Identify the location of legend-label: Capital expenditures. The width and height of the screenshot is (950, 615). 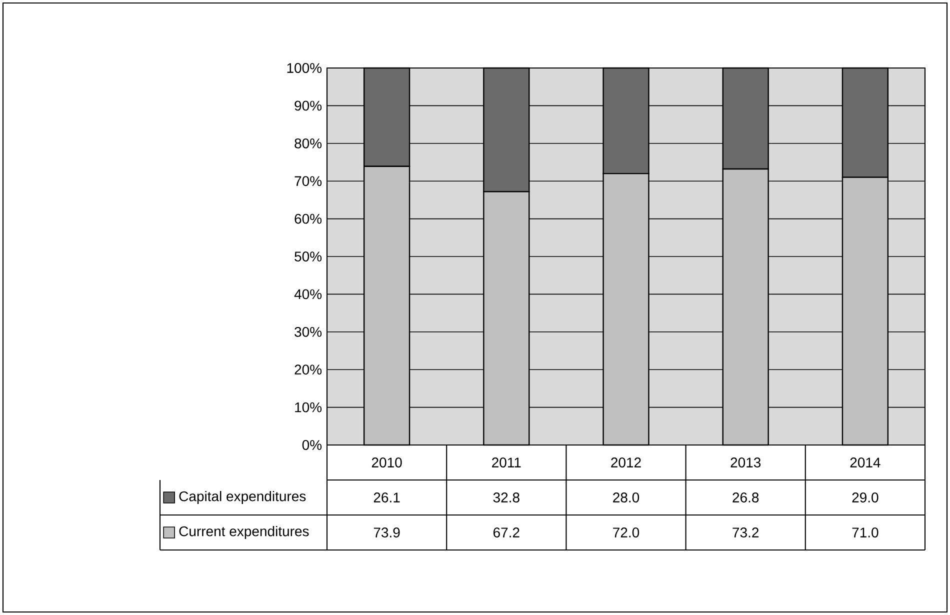
(242, 497).